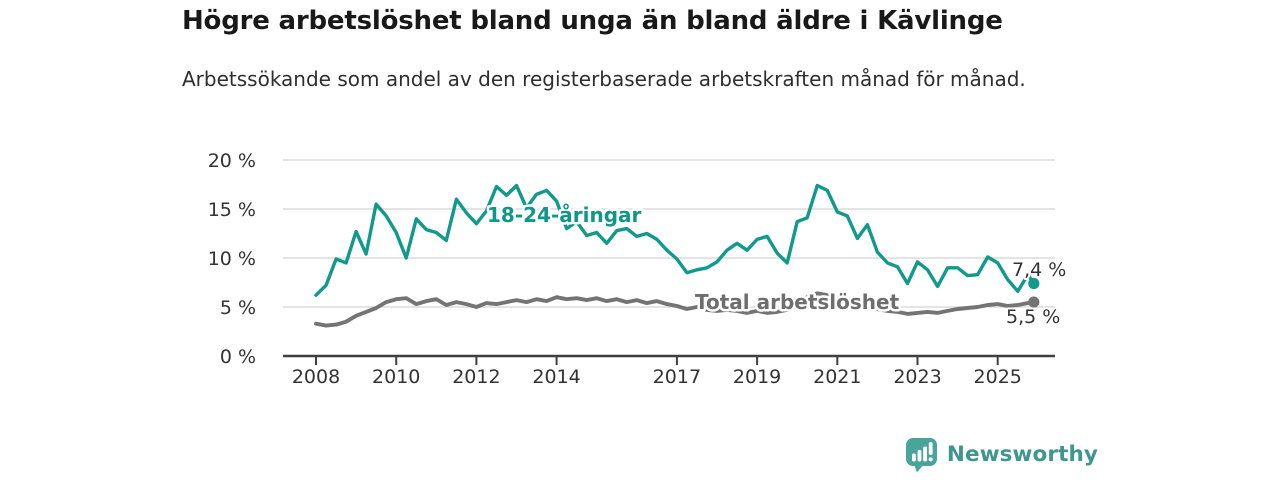  I want to click on series-line-young, so click(675, 240).